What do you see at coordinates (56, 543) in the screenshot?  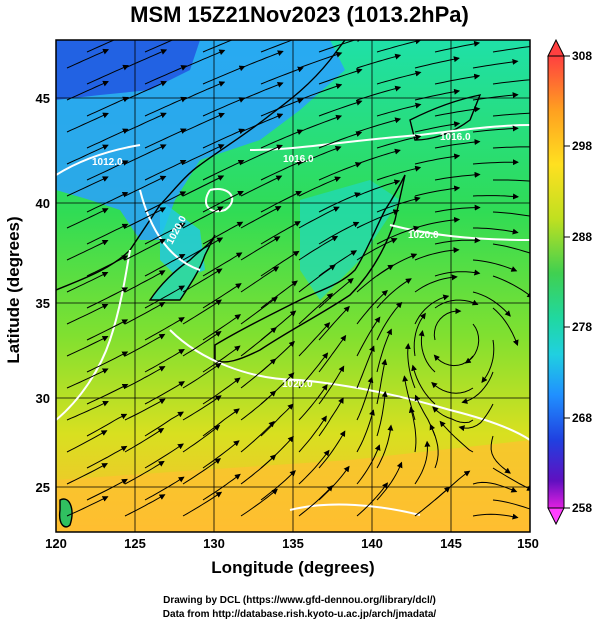 I see `x-tick-label: 120` at bounding box center [56, 543].